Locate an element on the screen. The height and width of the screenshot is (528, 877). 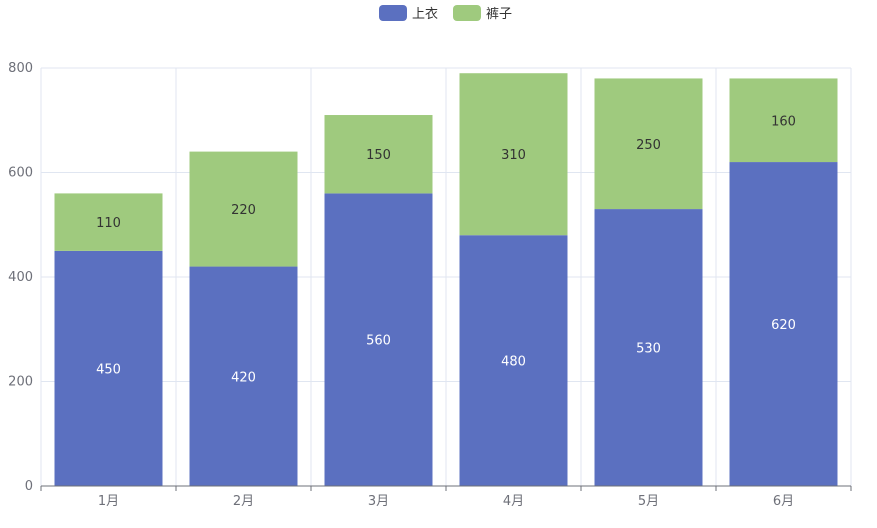
legend: 上衣 裤子 is located at coordinates (445, 13).